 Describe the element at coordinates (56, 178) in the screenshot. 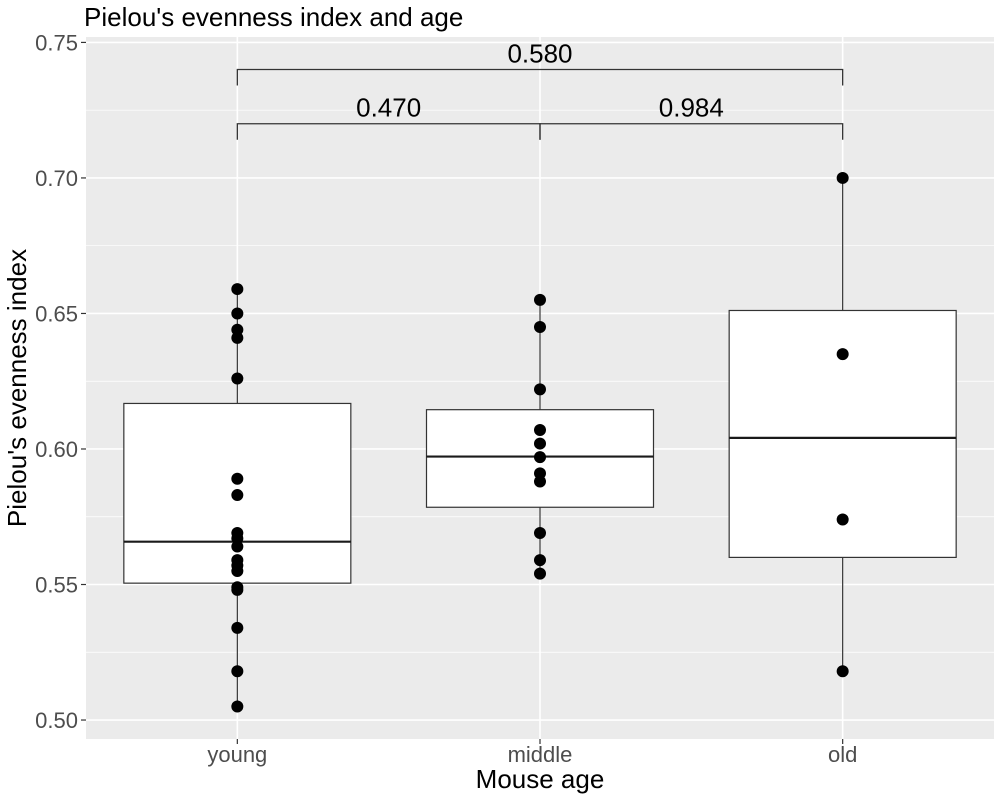

I see `y-tick-label: 0.70` at that location.